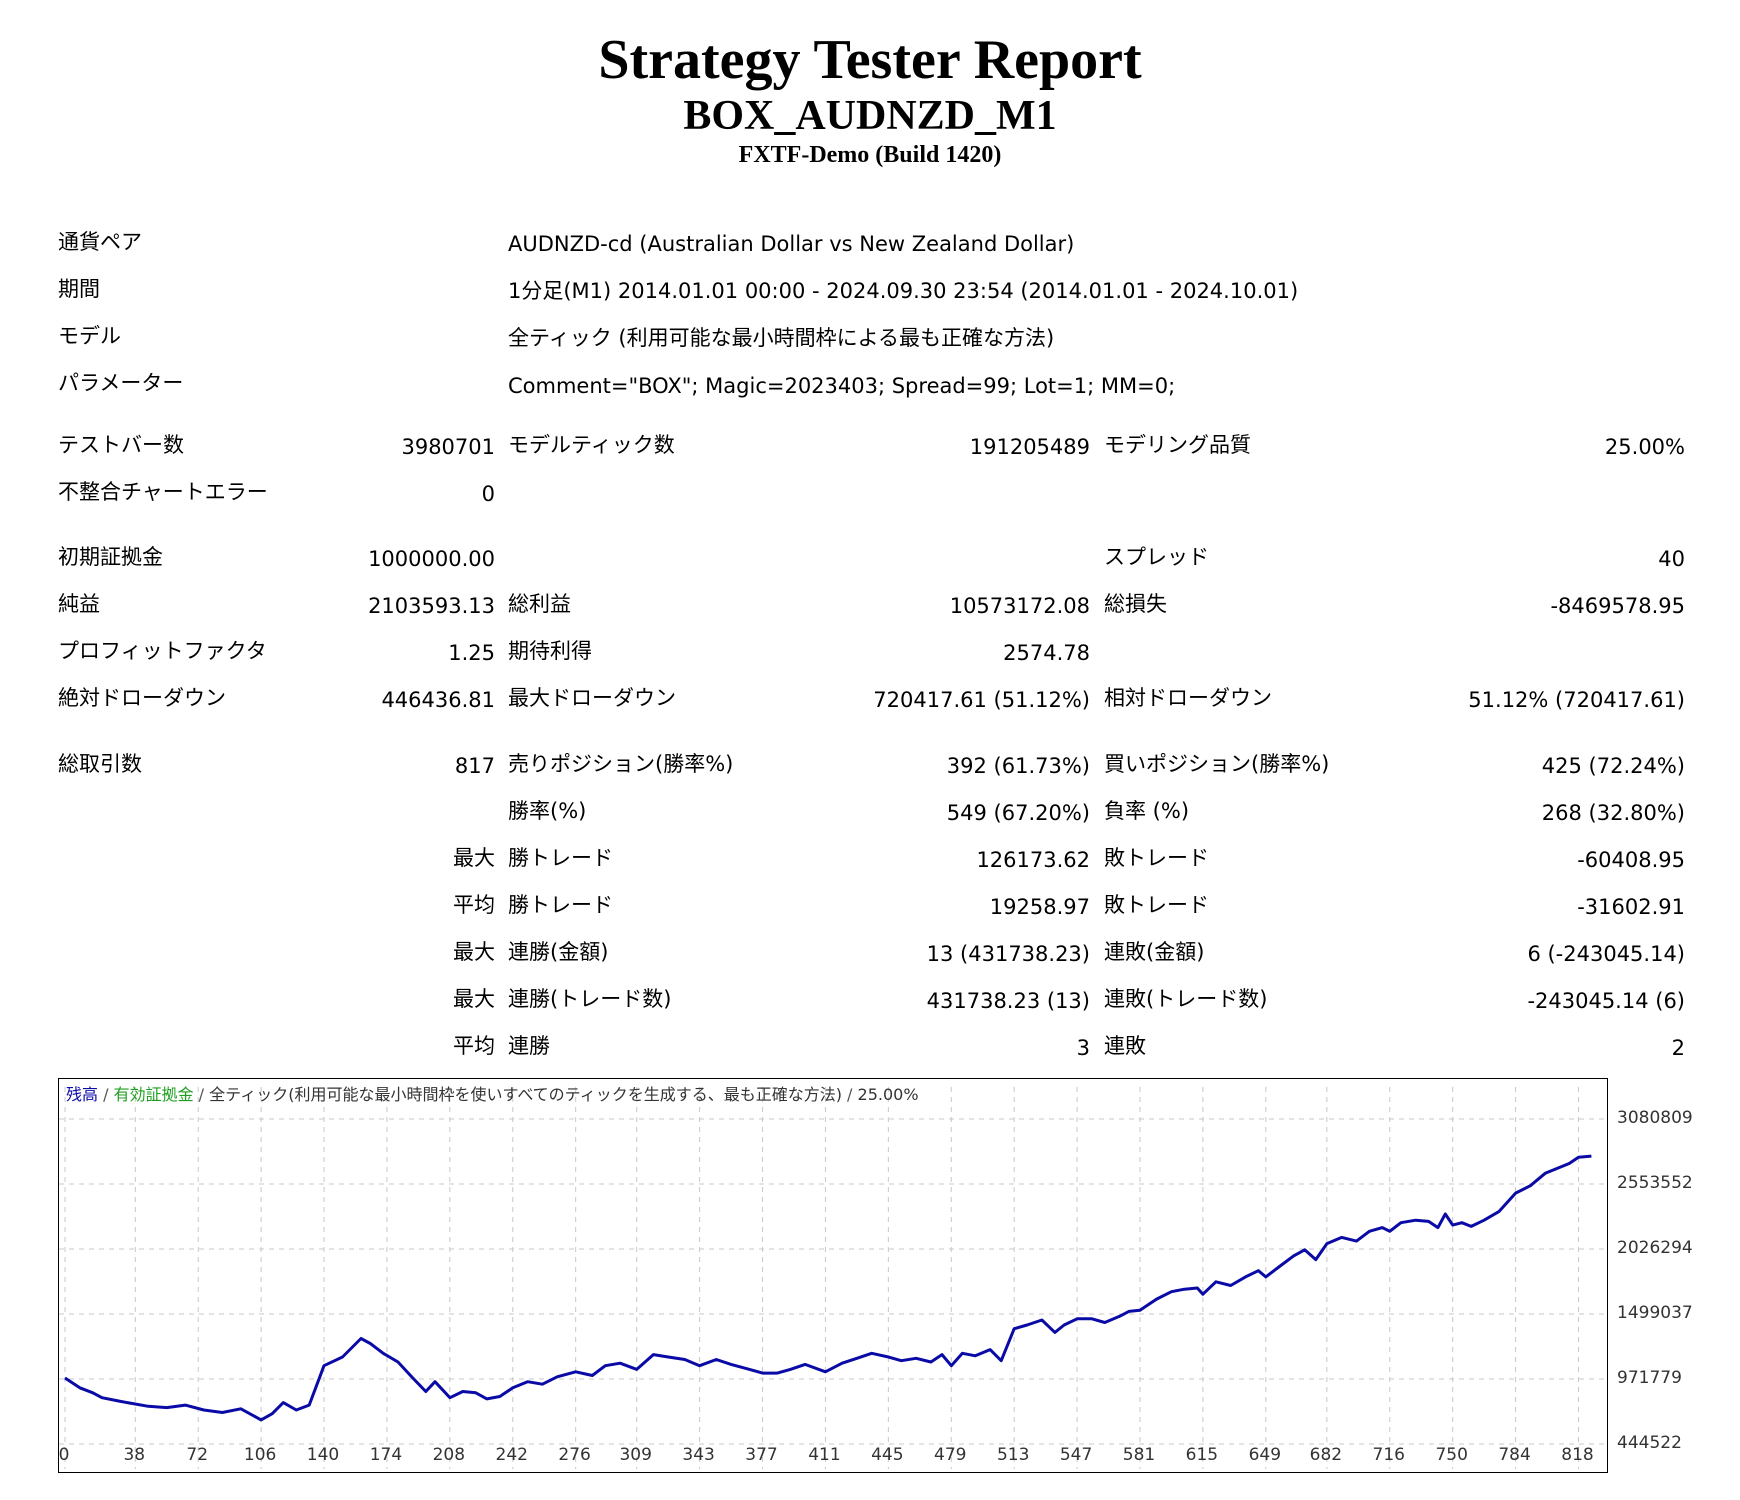 The height and width of the screenshot is (1500, 1740). Describe the element at coordinates (547, 811) in the screenshot. I see `win-rate-label: 勝率(%)` at that location.